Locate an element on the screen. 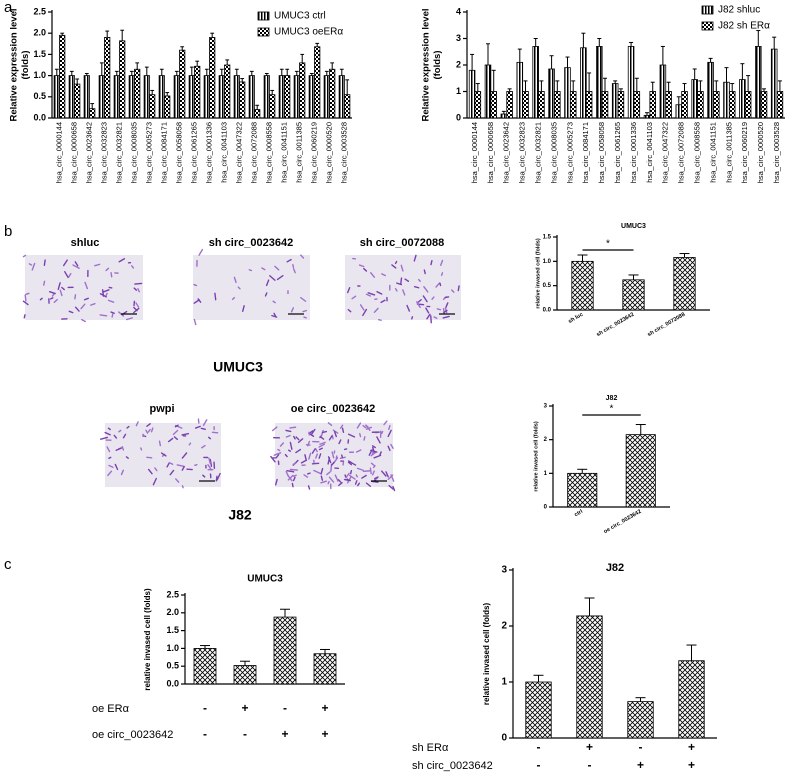 This screenshot has width=789, height=773. x-tick-label: hsa_circ_0001336 is located at coordinates (208, 152).